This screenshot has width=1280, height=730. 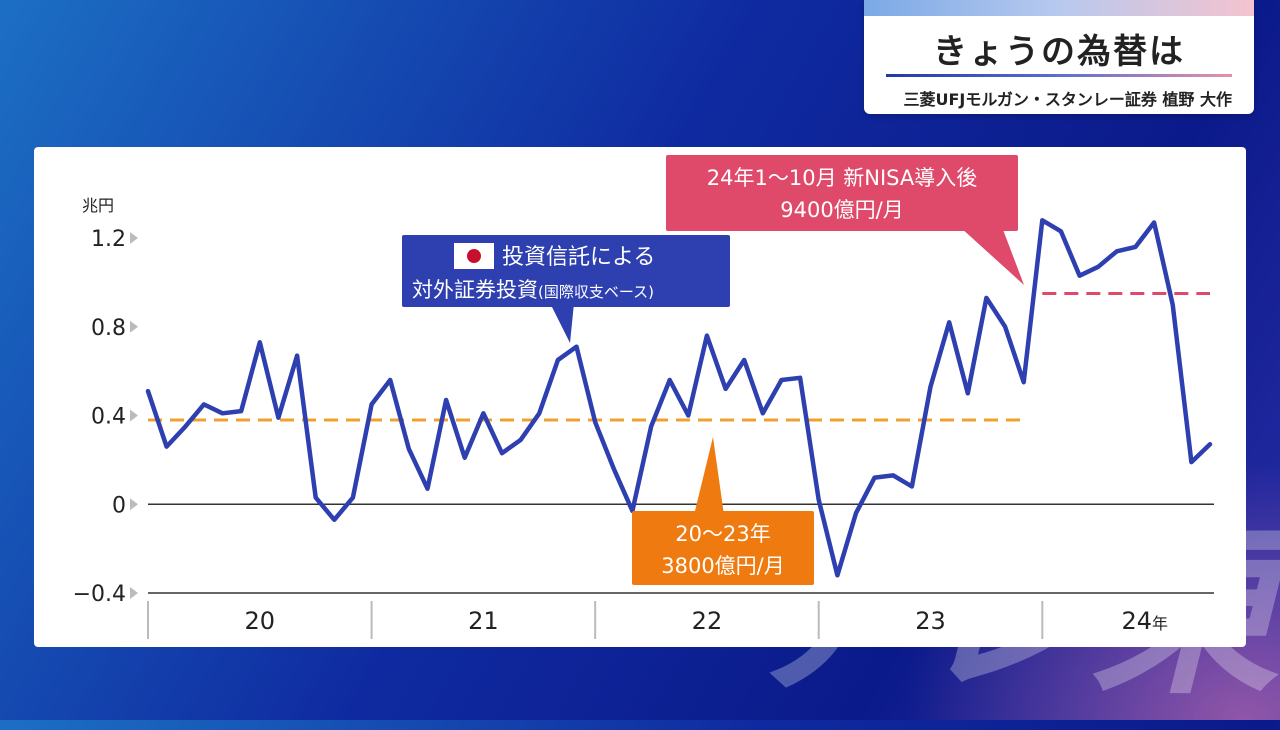 I want to click on title-box: きょうの為替は 三菱UFJモルガン・スタンレー証券 植野 大作, so click(x=1059, y=57).